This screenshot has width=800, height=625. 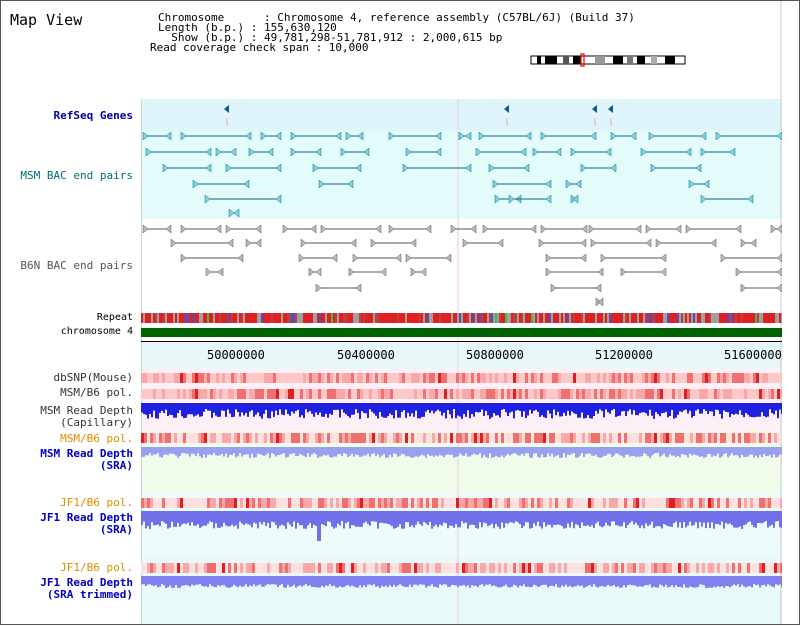 What do you see at coordinates (366, 355) in the screenshot?
I see `ruler-tick-label: 50400000` at bounding box center [366, 355].